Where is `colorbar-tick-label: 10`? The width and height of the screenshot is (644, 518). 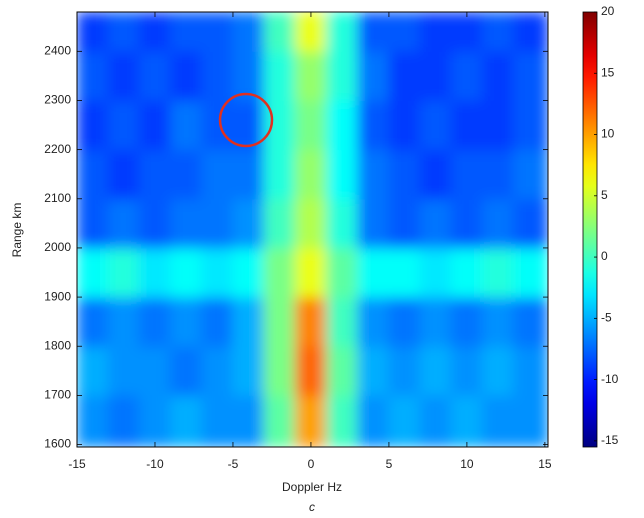
colorbar-tick-label: 10 is located at coordinates (608, 134).